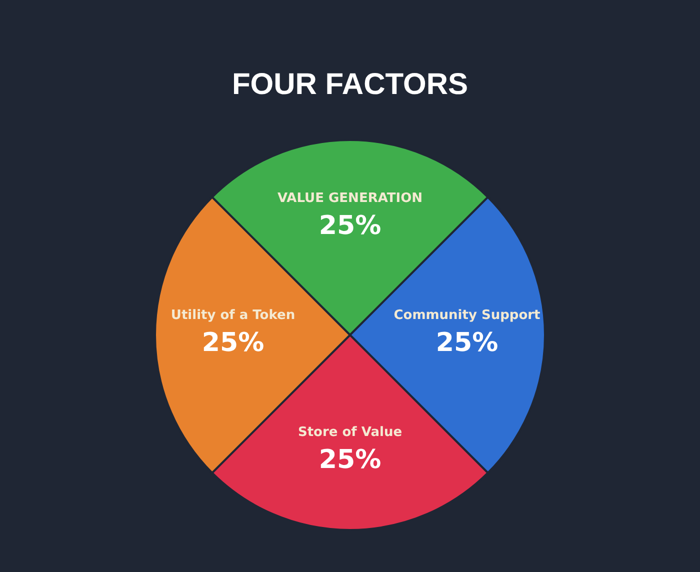  Describe the element at coordinates (233, 315) in the screenshot. I see `slice-label: Utility of a Token` at that location.